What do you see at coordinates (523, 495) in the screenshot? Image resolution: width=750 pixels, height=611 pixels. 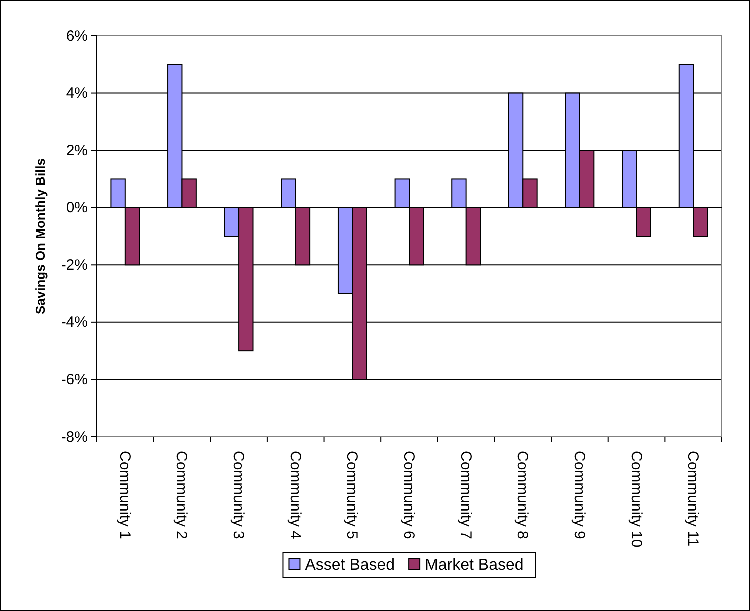 I see `x-tick-label: Community 8` at bounding box center [523, 495].